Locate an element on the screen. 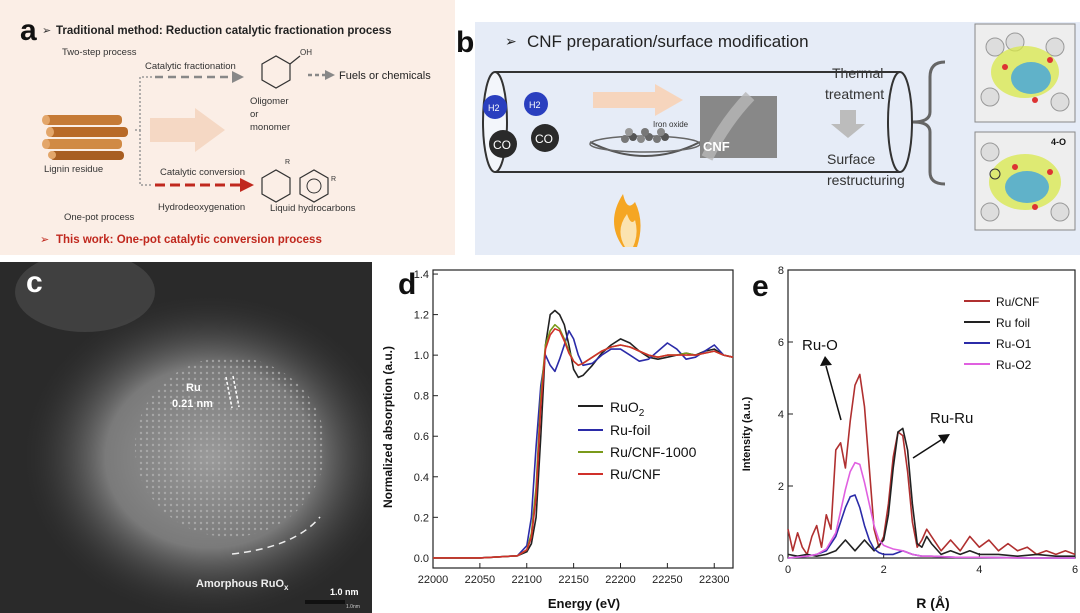 Image resolution: width=1080 pixels, height=613 pixels. y-tick-label: 0.8 is located at coordinates (421, 397).